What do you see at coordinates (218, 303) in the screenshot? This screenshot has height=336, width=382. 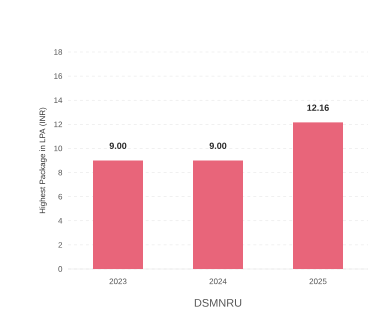 I see `x-axis-title: DSMNRU` at bounding box center [218, 303].